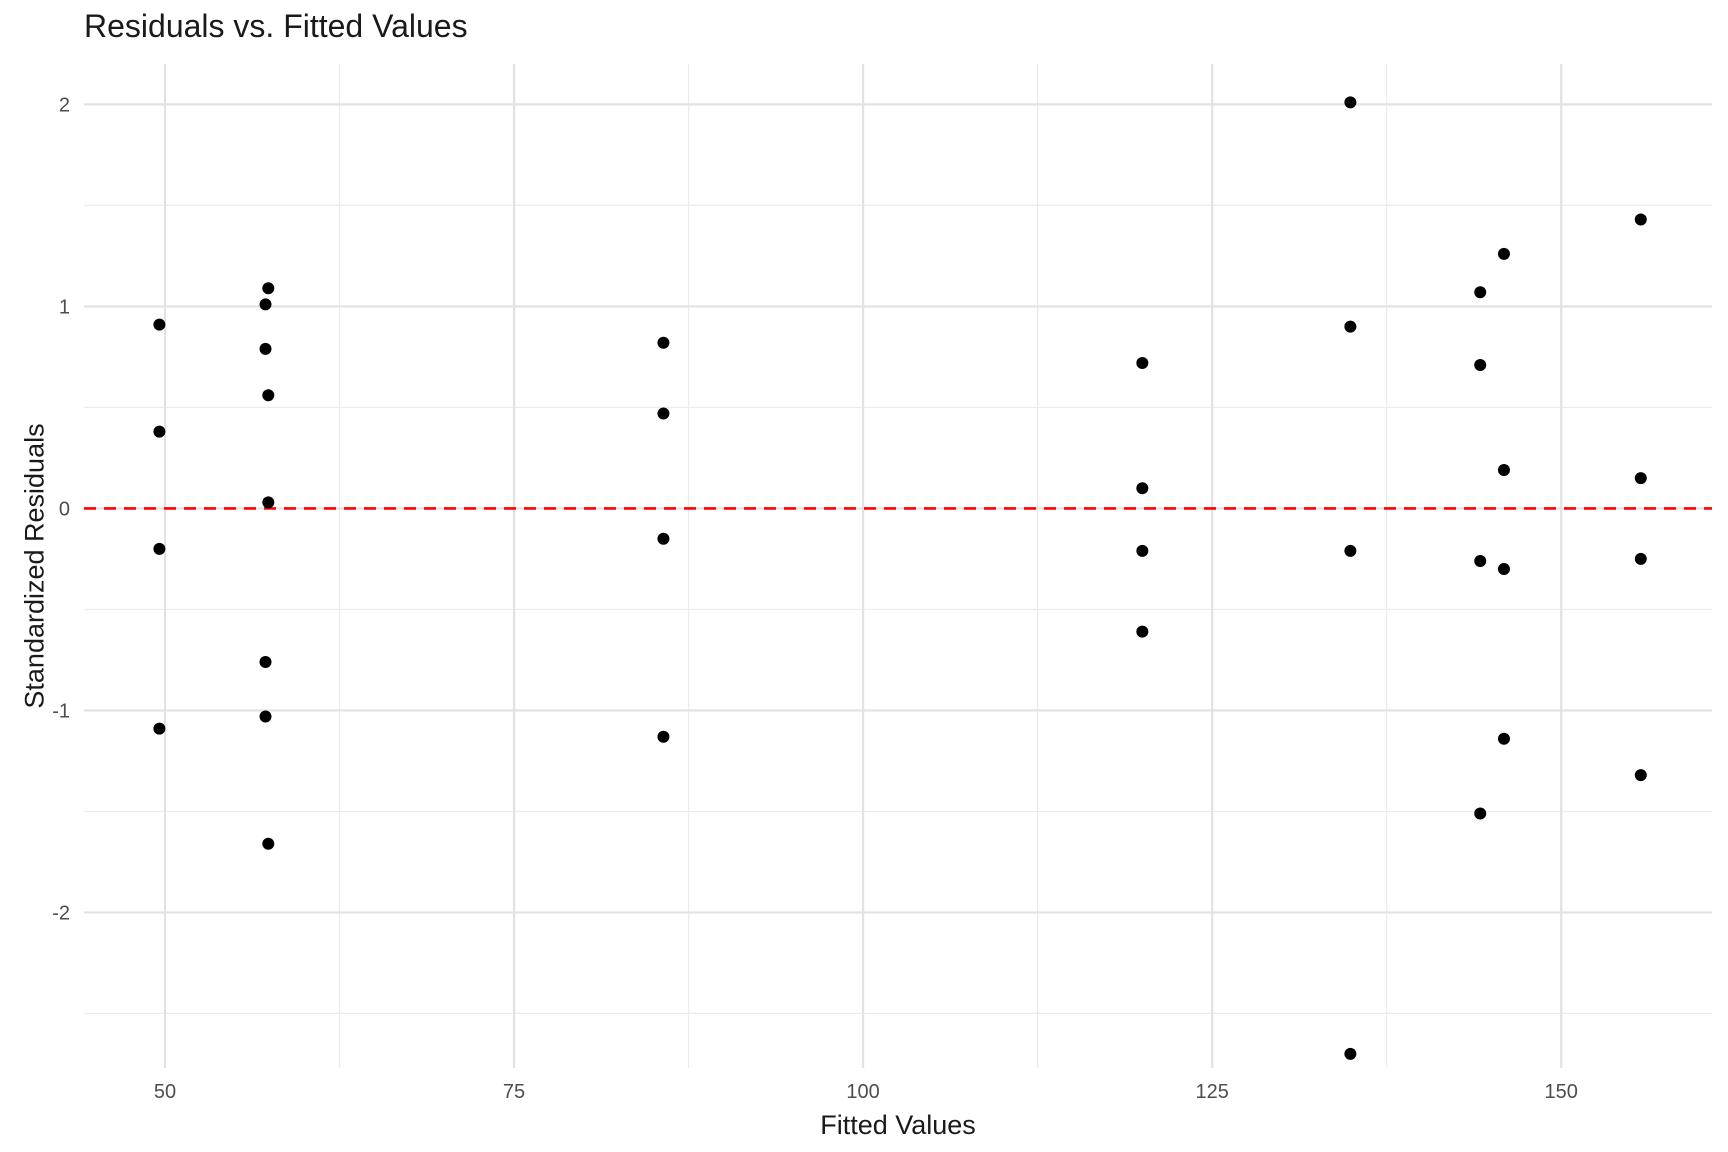 The height and width of the screenshot is (1152, 1728). Describe the element at coordinates (514, 1092) in the screenshot. I see `x-tick-label: 75` at that location.